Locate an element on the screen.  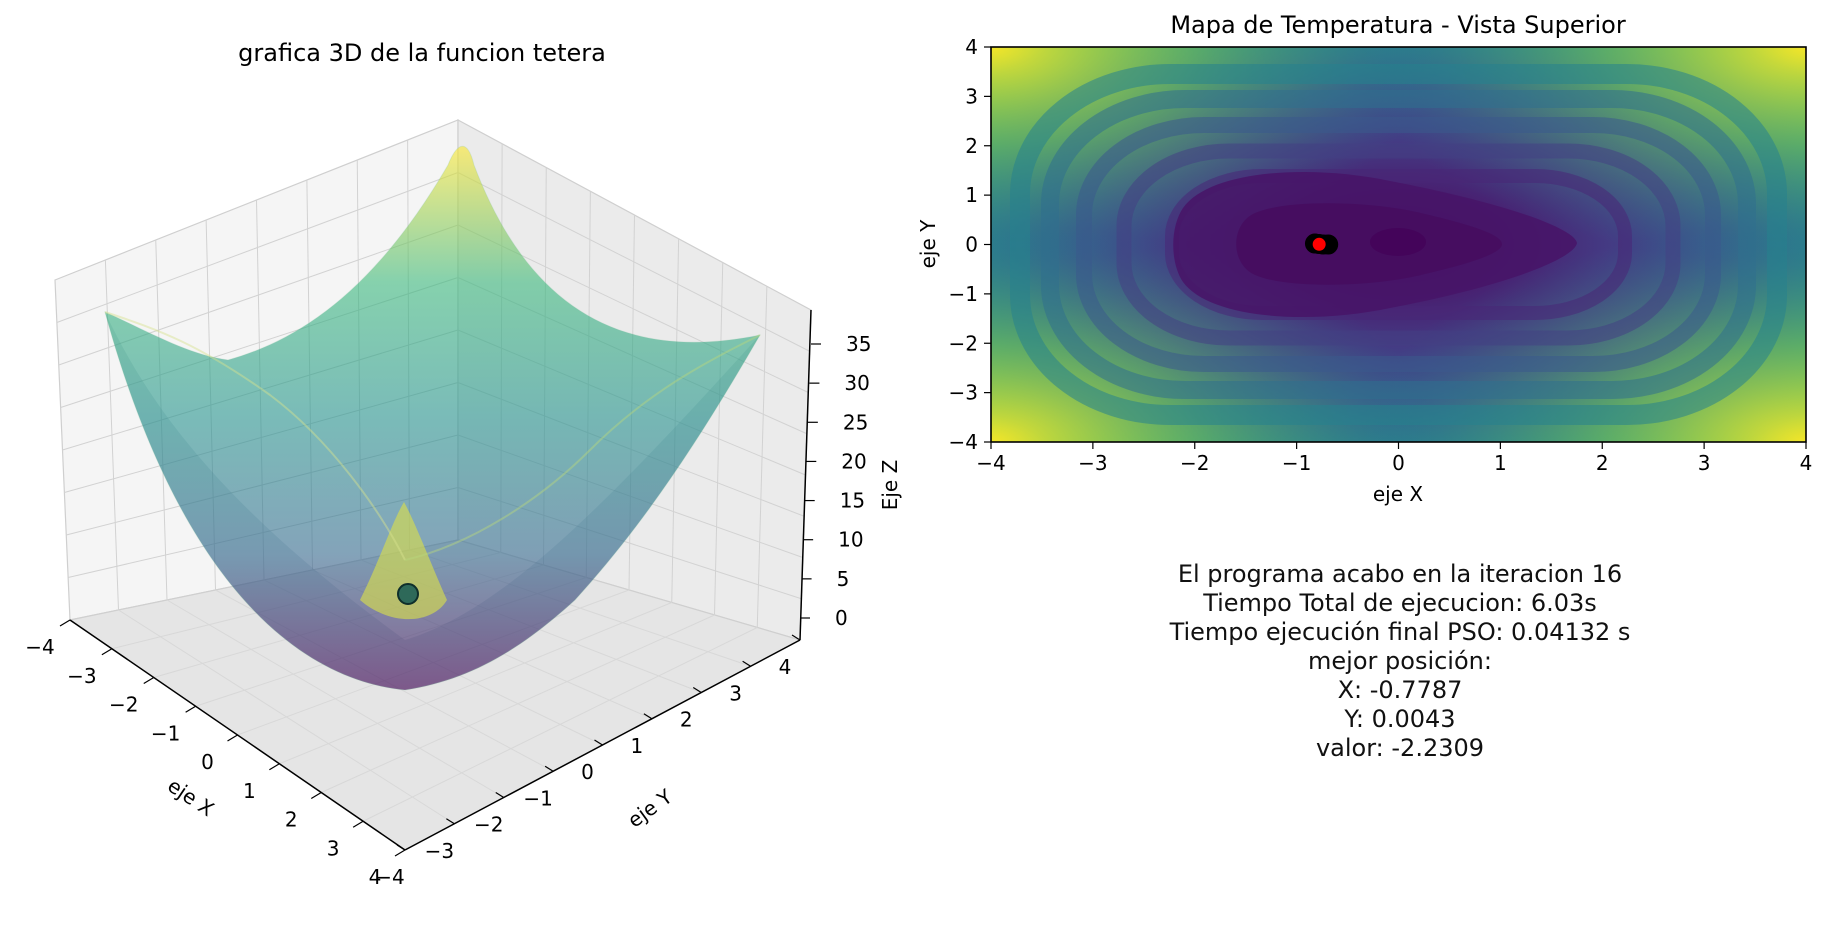
surface-z-tick-label: 20 is located at coordinates (853, 461).